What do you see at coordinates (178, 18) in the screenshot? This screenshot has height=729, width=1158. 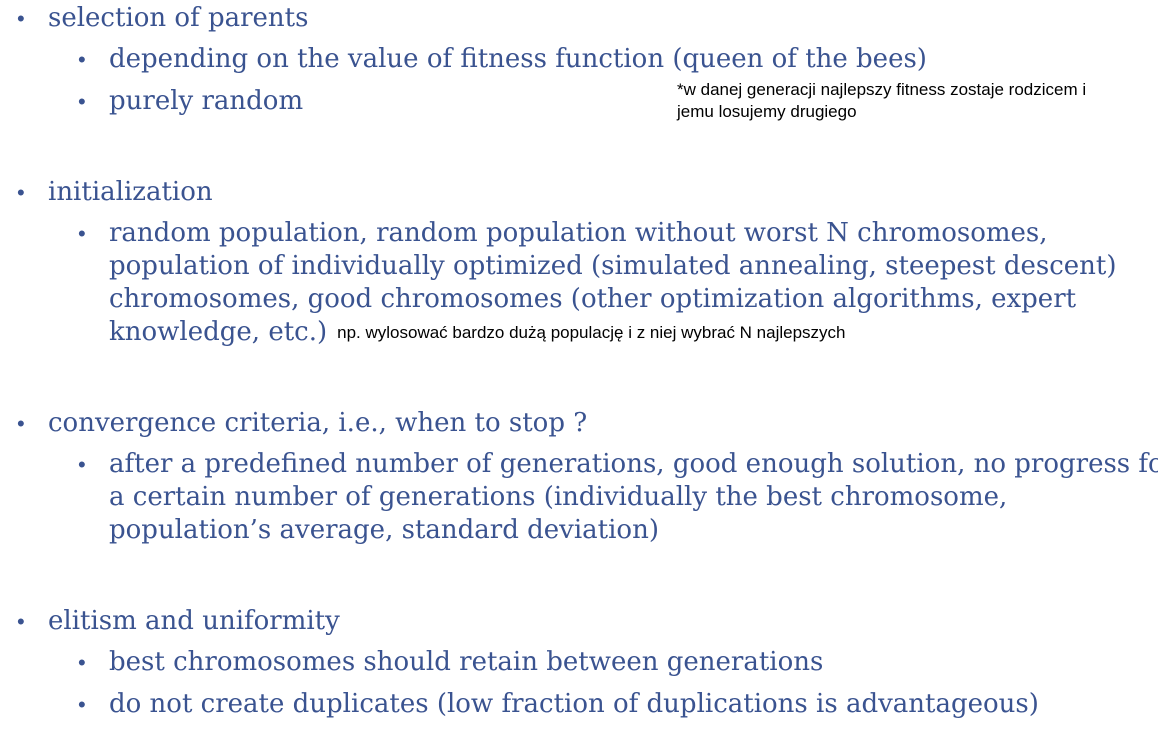 I see `section-heading-selection: selection of parents` at bounding box center [178, 18].